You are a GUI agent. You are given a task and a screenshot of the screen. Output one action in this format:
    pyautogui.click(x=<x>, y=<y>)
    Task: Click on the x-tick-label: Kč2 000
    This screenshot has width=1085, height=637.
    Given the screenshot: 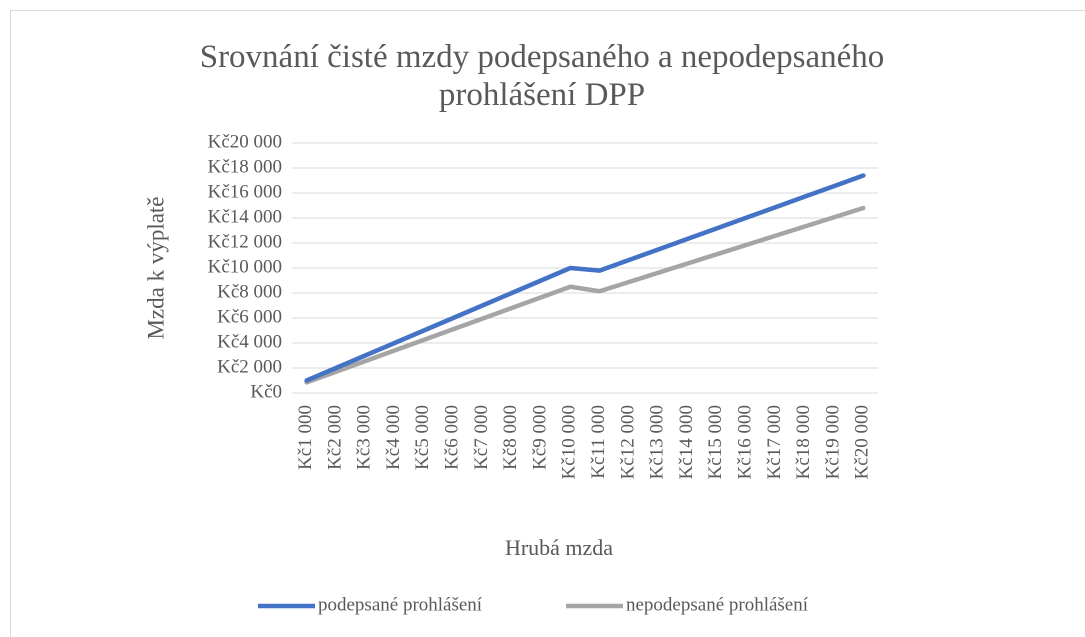 What is the action you would take?
    pyautogui.click(x=334, y=437)
    